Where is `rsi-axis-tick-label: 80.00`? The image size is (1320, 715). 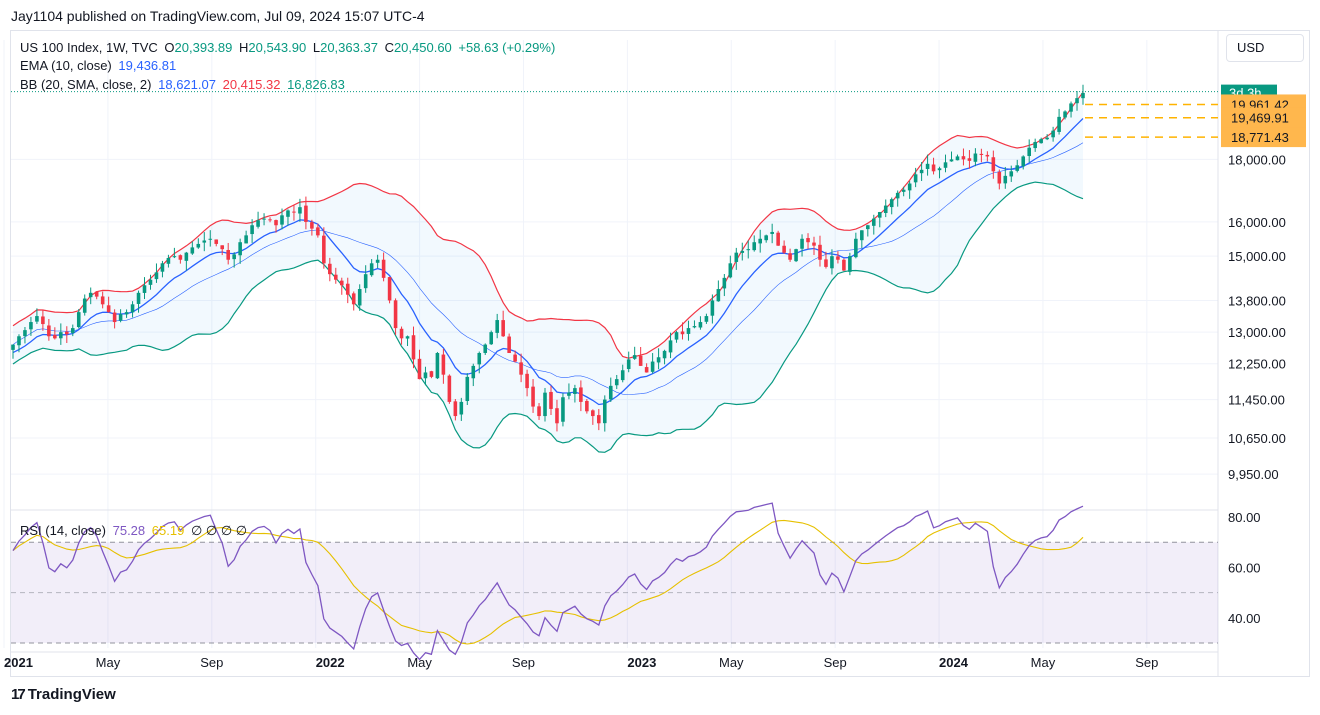 rsi-axis-tick-label: 80.00 is located at coordinates (1244, 517).